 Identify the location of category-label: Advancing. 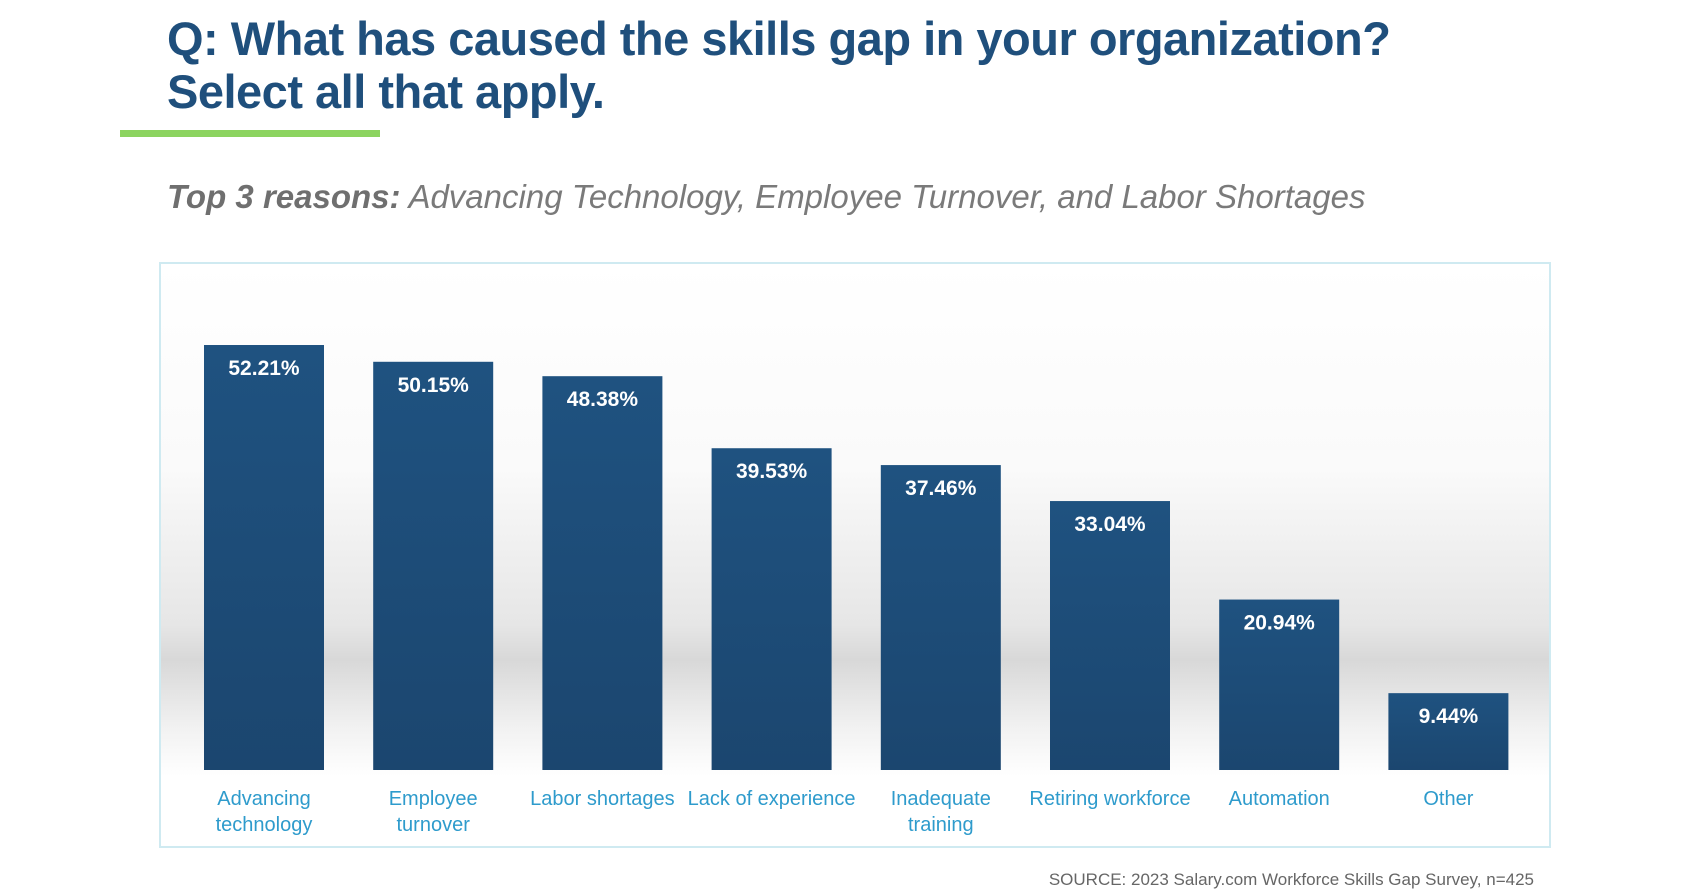
(263, 799).